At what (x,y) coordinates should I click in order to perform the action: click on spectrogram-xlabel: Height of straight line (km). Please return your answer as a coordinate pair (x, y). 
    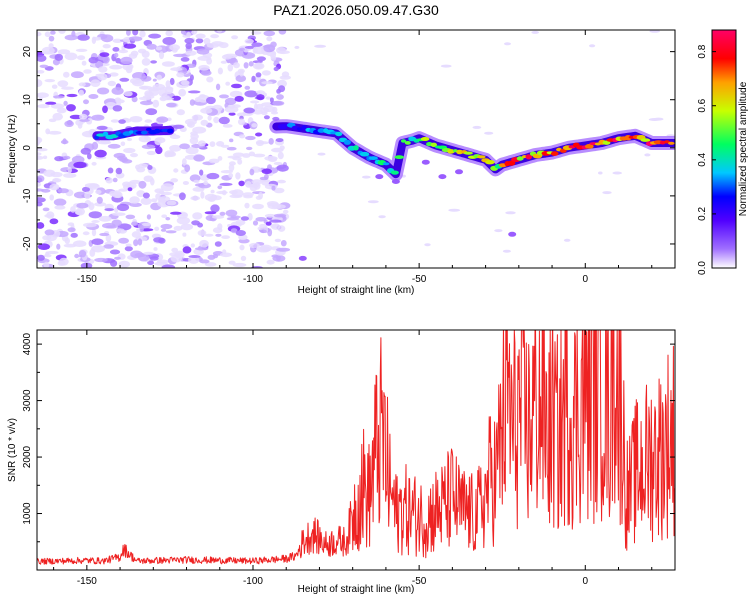
    Looking at the image, I should click on (356, 290).